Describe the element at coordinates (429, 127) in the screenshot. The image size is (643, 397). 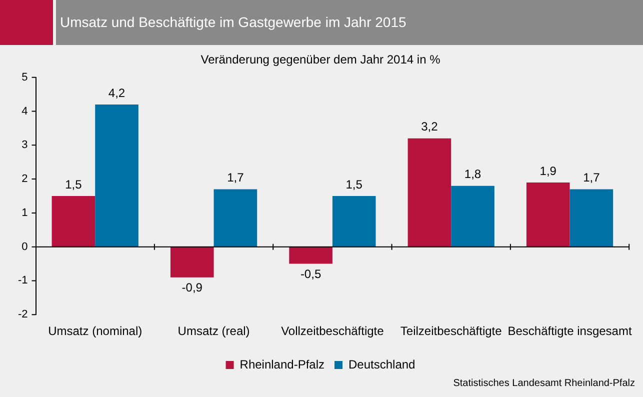
I see `data-label: 3,2` at that location.